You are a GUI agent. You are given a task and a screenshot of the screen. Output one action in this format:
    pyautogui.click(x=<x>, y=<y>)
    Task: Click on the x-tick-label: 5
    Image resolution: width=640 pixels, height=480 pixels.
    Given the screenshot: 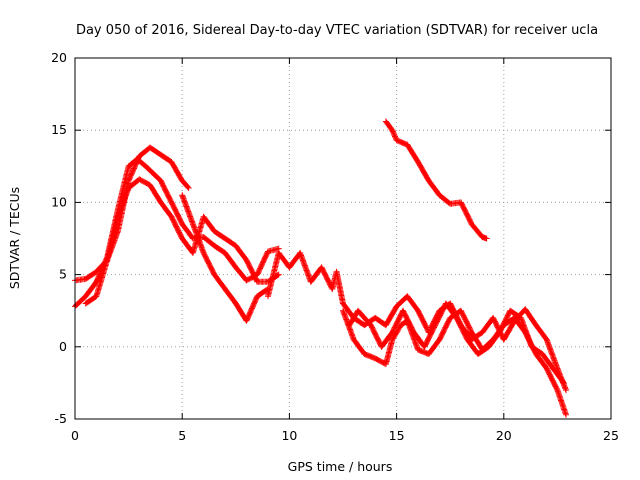 What is the action you would take?
    pyautogui.click(x=182, y=435)
    